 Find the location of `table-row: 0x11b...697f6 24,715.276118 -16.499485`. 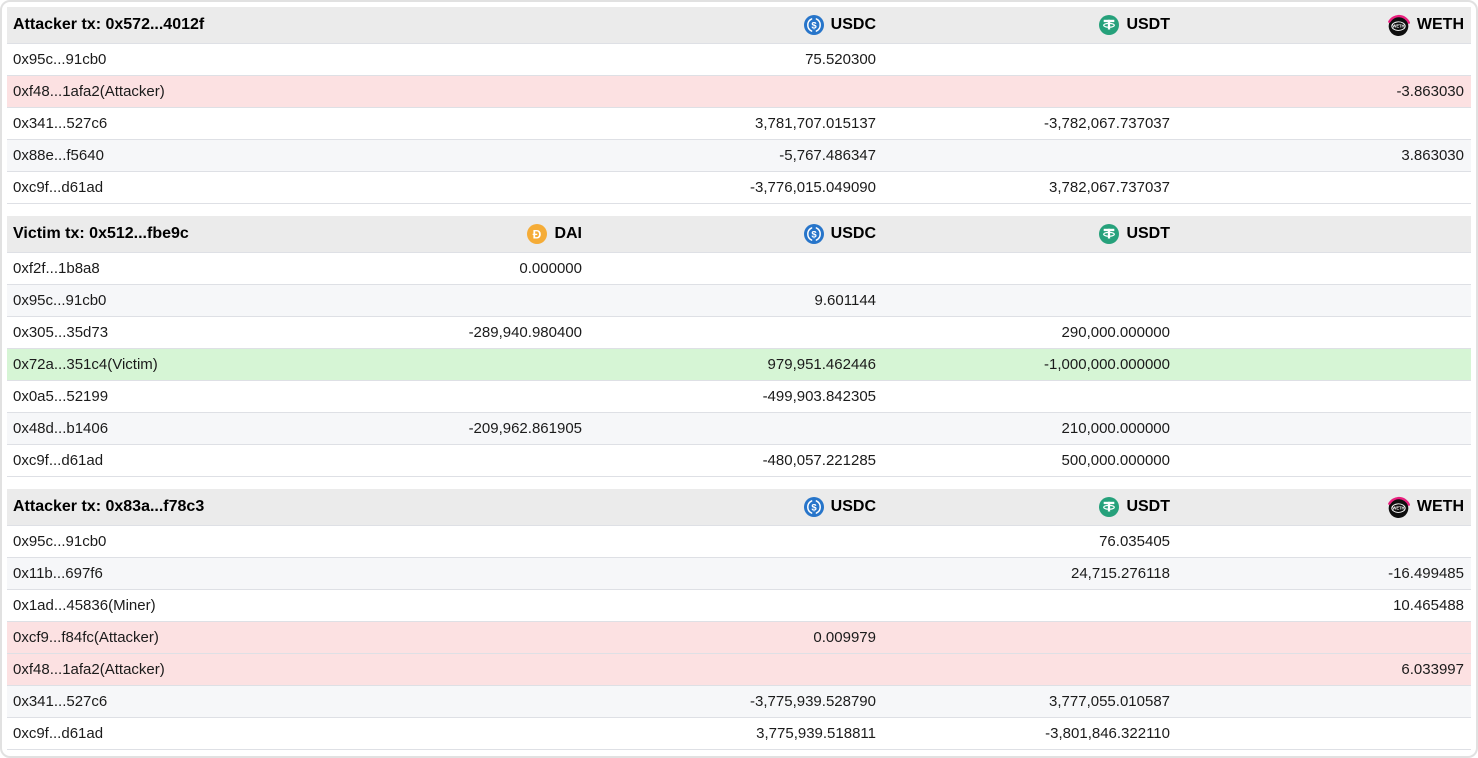

table-row: 0x11b...697f6 24,715.276118 -16.499485 is located at coordinates (739, 574).